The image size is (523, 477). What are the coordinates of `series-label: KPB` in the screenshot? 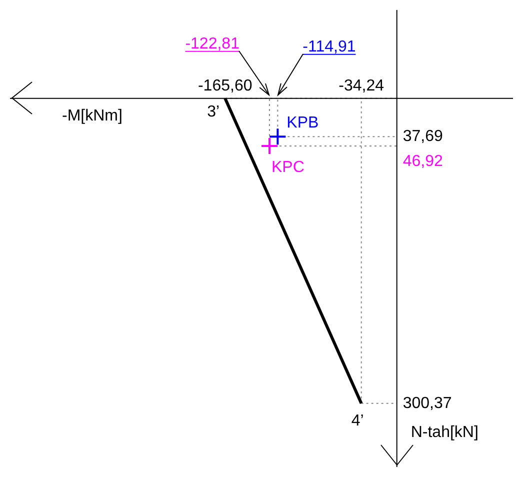 It's located at (302, 123).